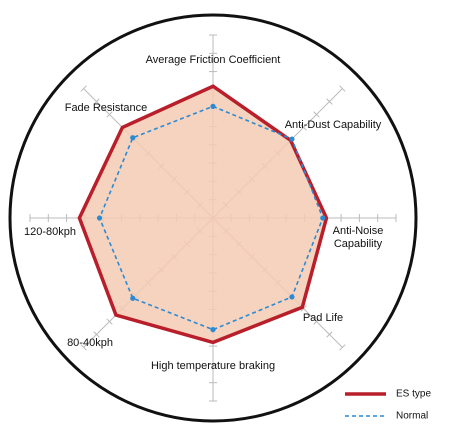 Image resolution: width=470 pixels, height=440 pixels. What do you see at coordinates (50, 232) in the screenshot?
I see `category-label: 120-80kph` at bounding box center [50, 232].